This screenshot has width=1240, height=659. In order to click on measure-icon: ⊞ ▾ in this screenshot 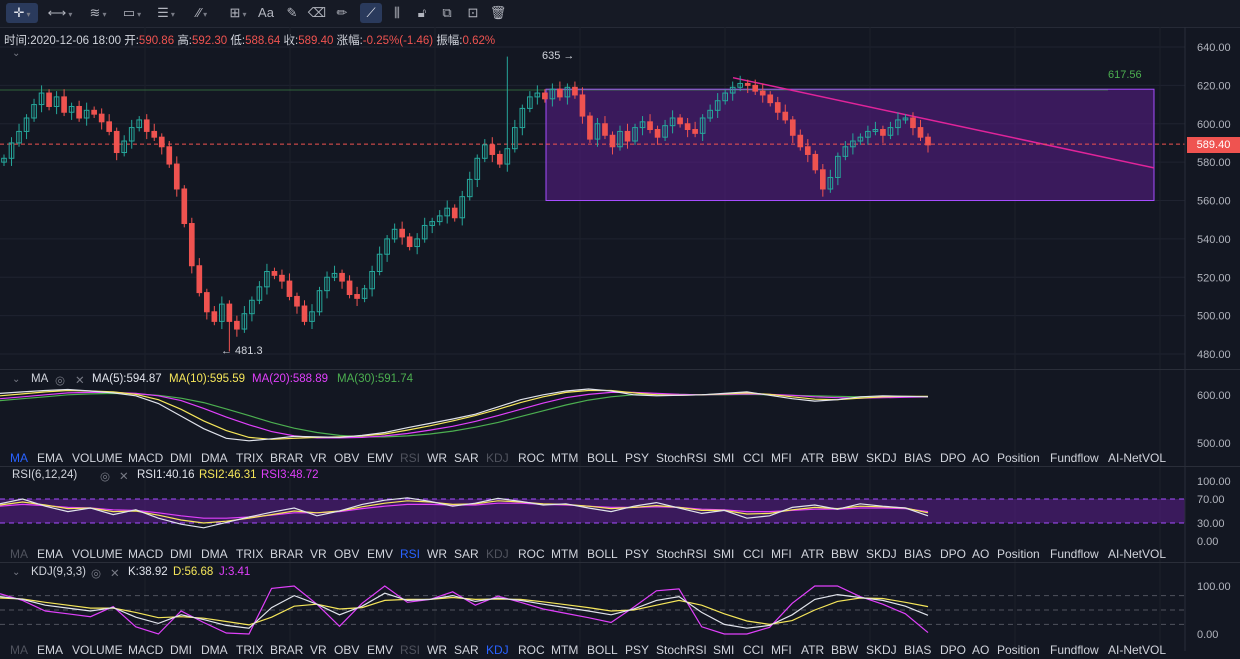, I will do `click(238, 12)`.